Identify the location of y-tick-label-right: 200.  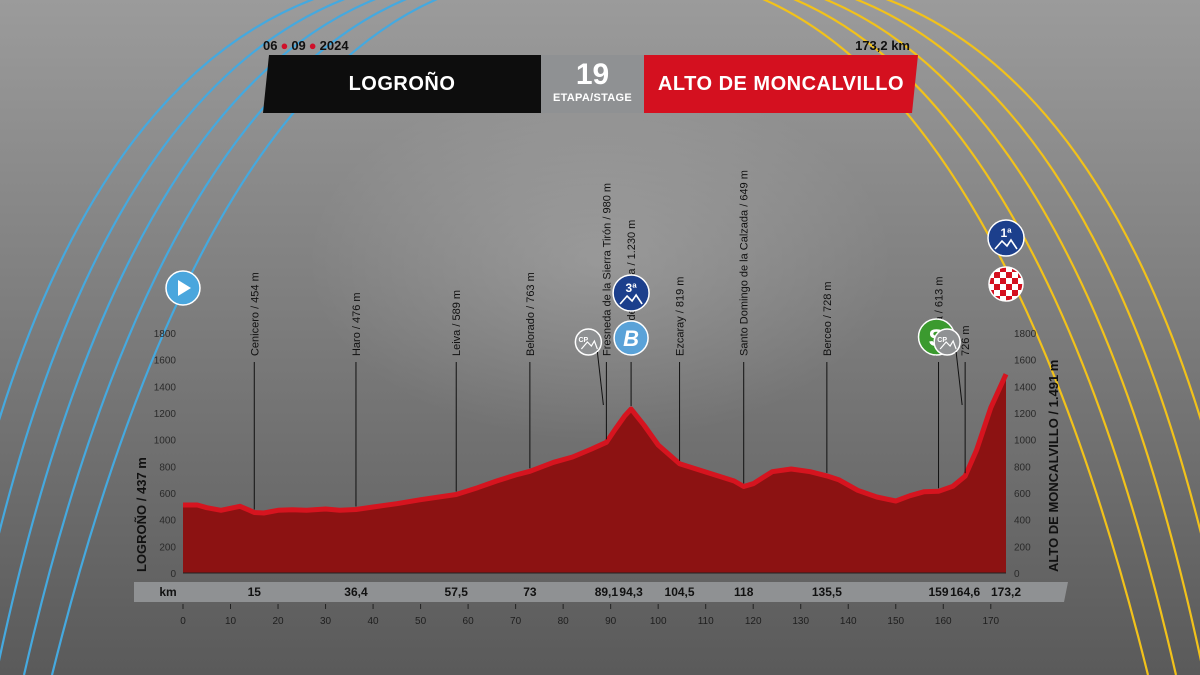
(1022, 547).